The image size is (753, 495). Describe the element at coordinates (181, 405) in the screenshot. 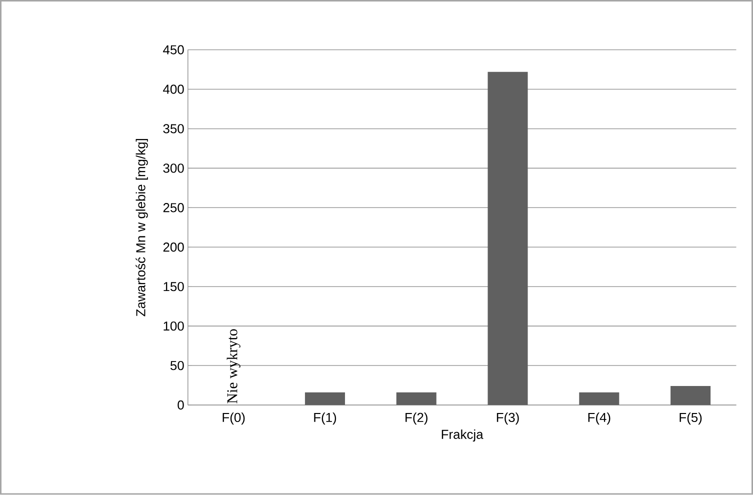

I see `y-tick-label: 0` at that location.